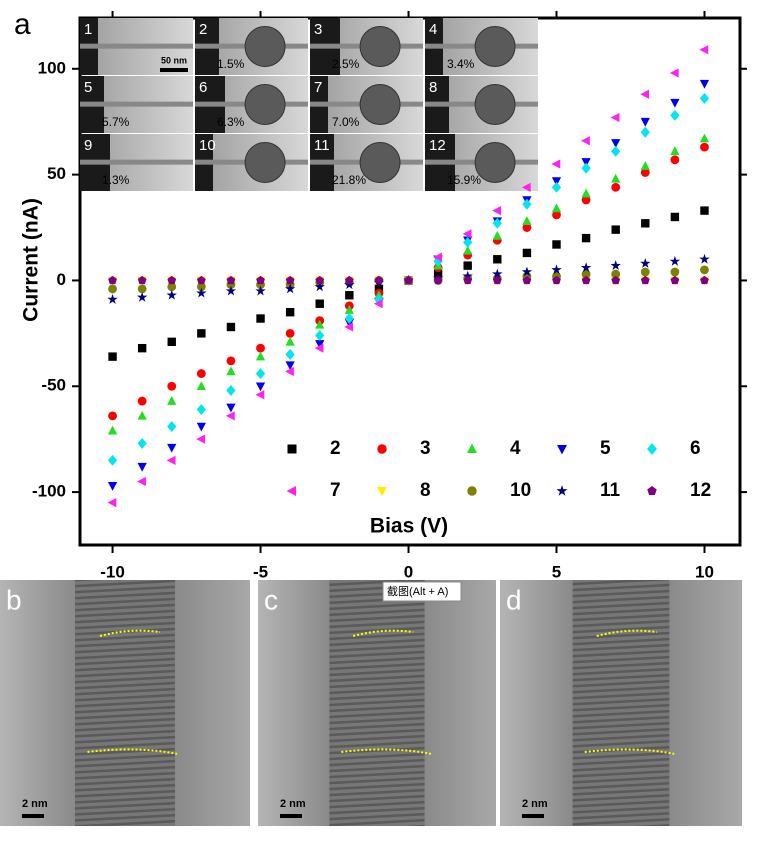 The image size is (757, 846). Describe the element at coordinates (203, 87) in the screenshot. I see `inset-number: 6` at that location.